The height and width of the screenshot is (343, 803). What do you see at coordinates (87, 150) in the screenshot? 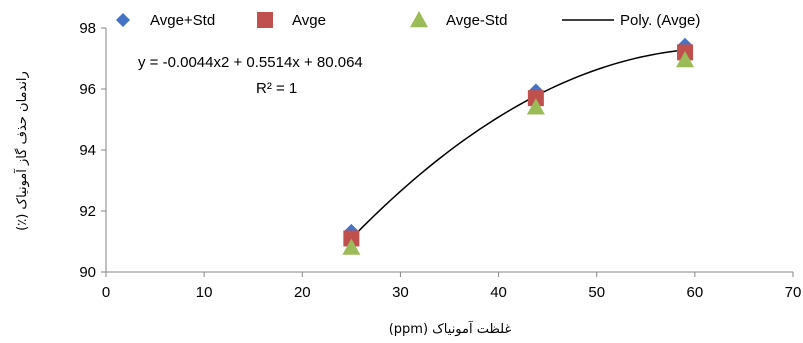
I see `y-tick-label: 94` at bounding box center [87, 150].